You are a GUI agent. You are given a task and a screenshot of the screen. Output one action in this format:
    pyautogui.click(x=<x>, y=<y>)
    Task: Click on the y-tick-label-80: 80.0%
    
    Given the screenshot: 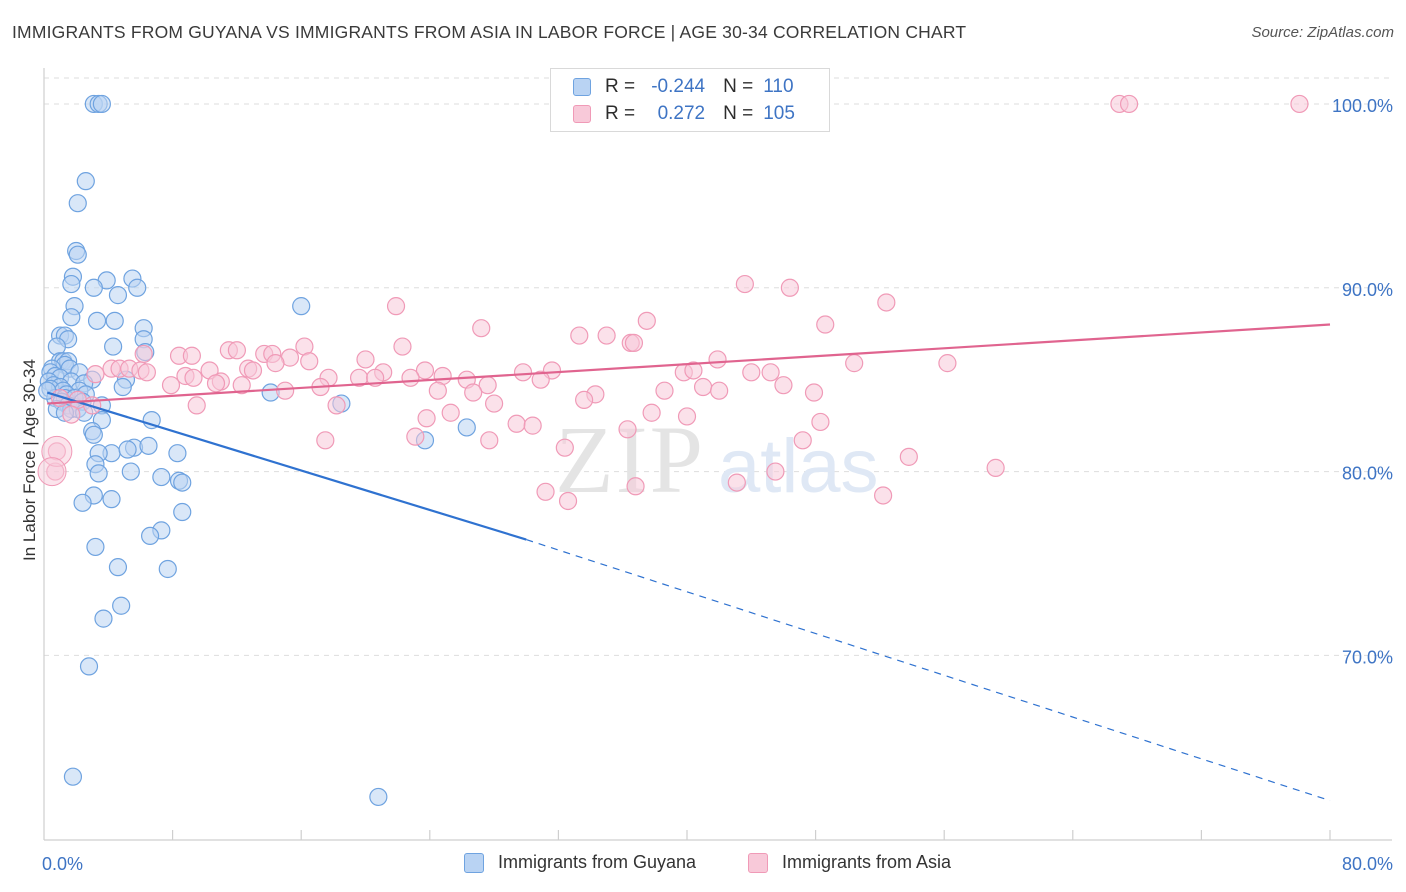 What is the action you would take?
    pyautogui.click(x=1367, y=474)
    